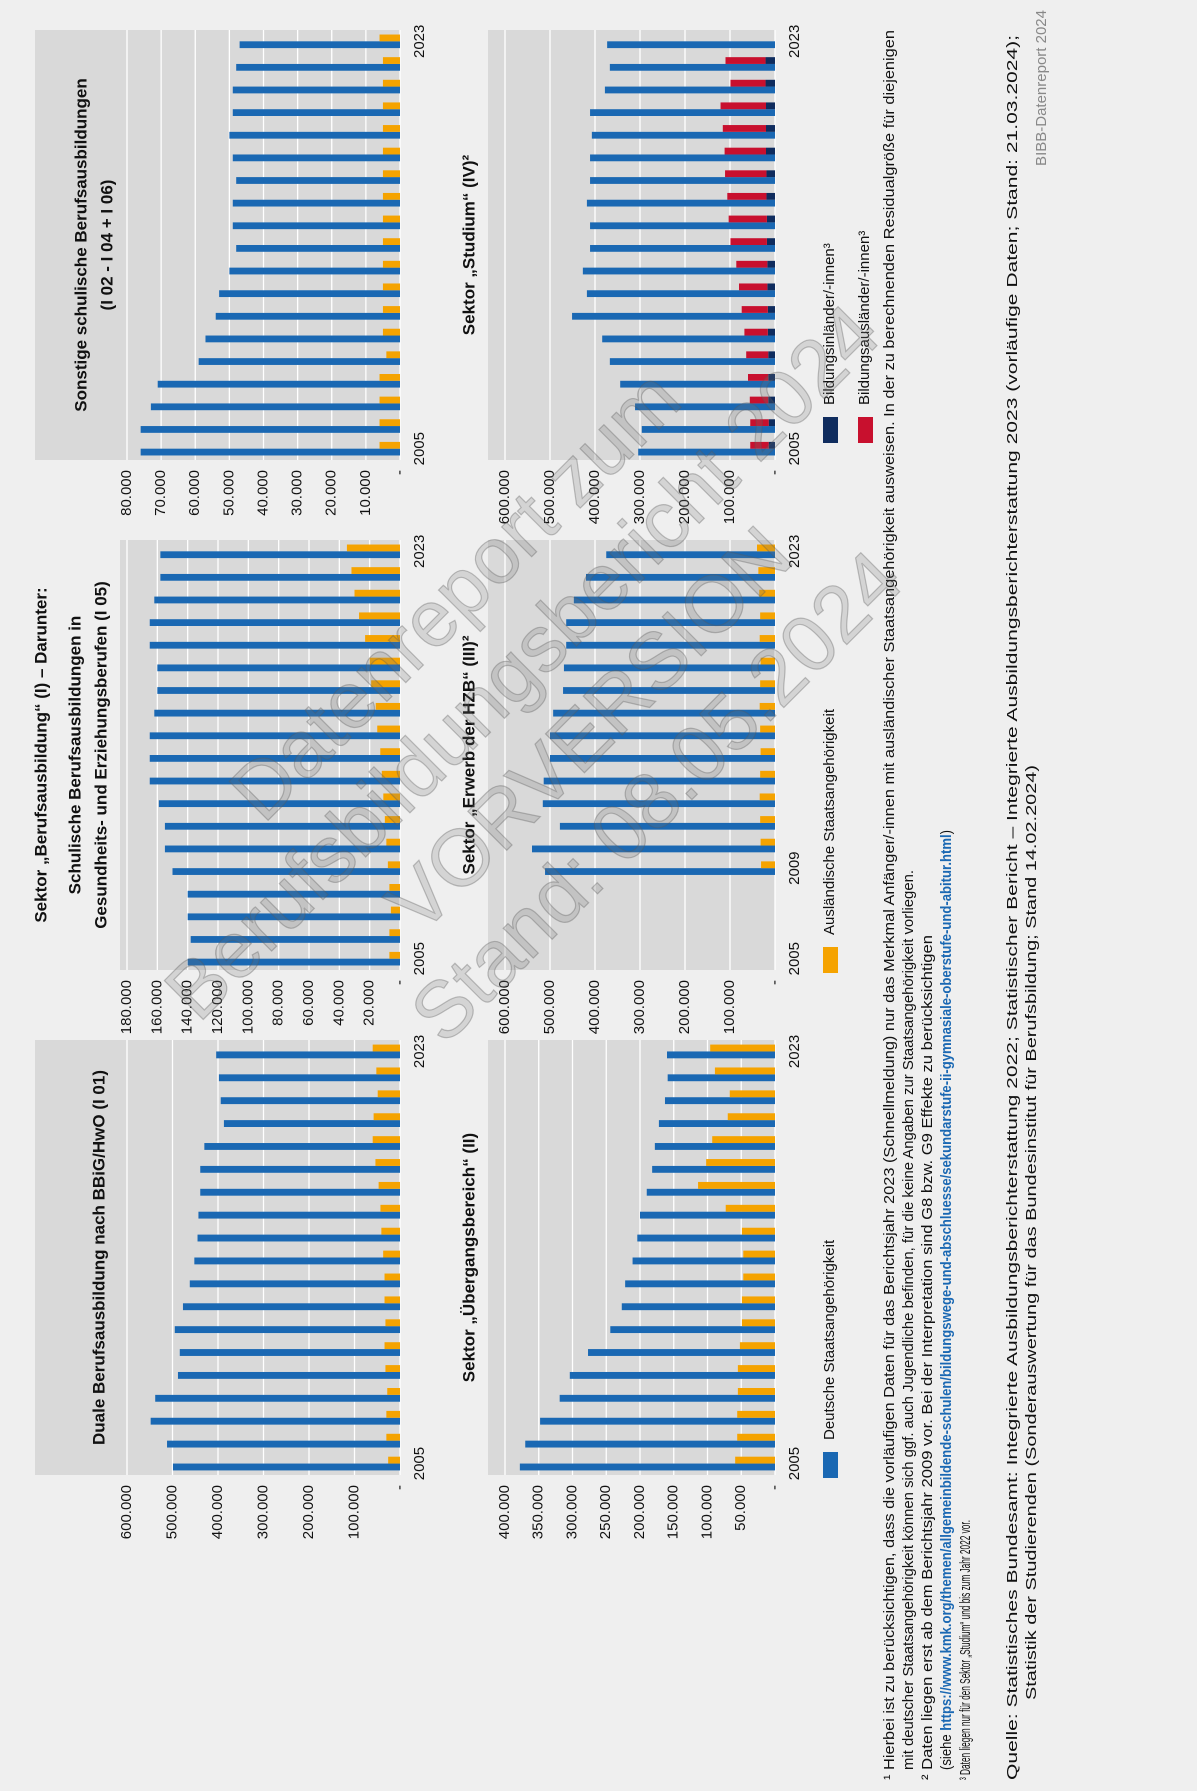  Describe the element at coordinates (156, 1007) in the screenshot. I see `y-tick-label: 160.000` at that location.